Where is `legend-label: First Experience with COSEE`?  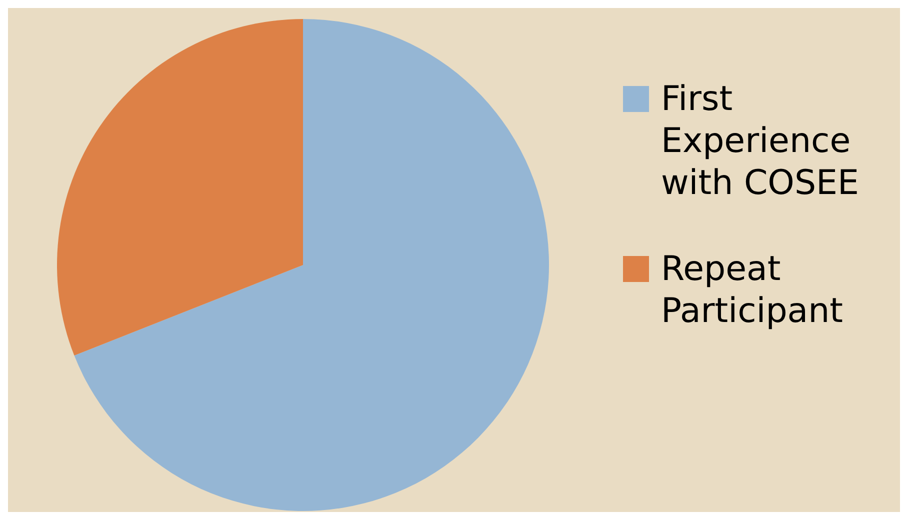 legend-label: First Experience with COSEE is located at coordinates (760, 141).